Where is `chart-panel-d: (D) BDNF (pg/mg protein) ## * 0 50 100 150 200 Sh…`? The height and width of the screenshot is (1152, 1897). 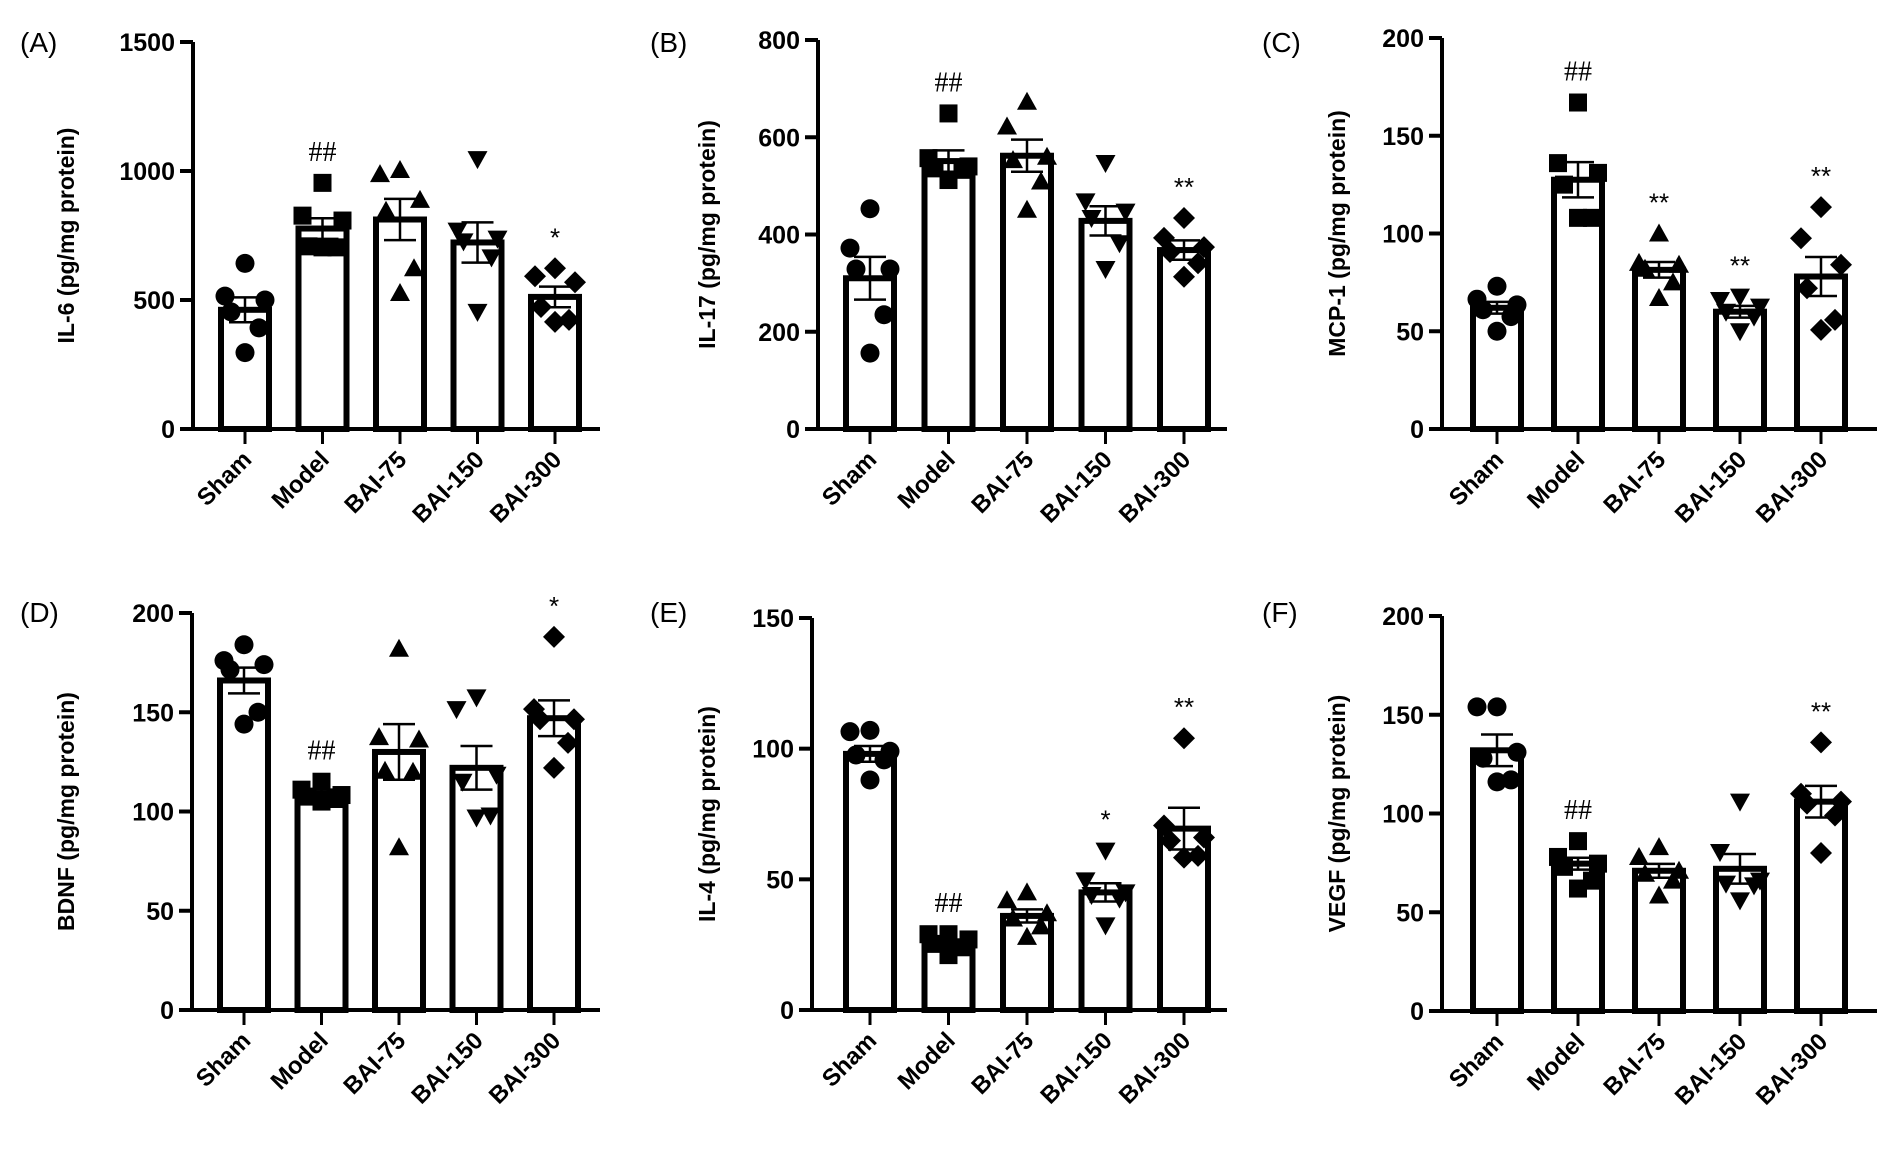 chart-panel-d: (D) BDNF (pg/mg protein) ## * 0 50 100 150 200 Sh… is located at coordinates (310, 850).